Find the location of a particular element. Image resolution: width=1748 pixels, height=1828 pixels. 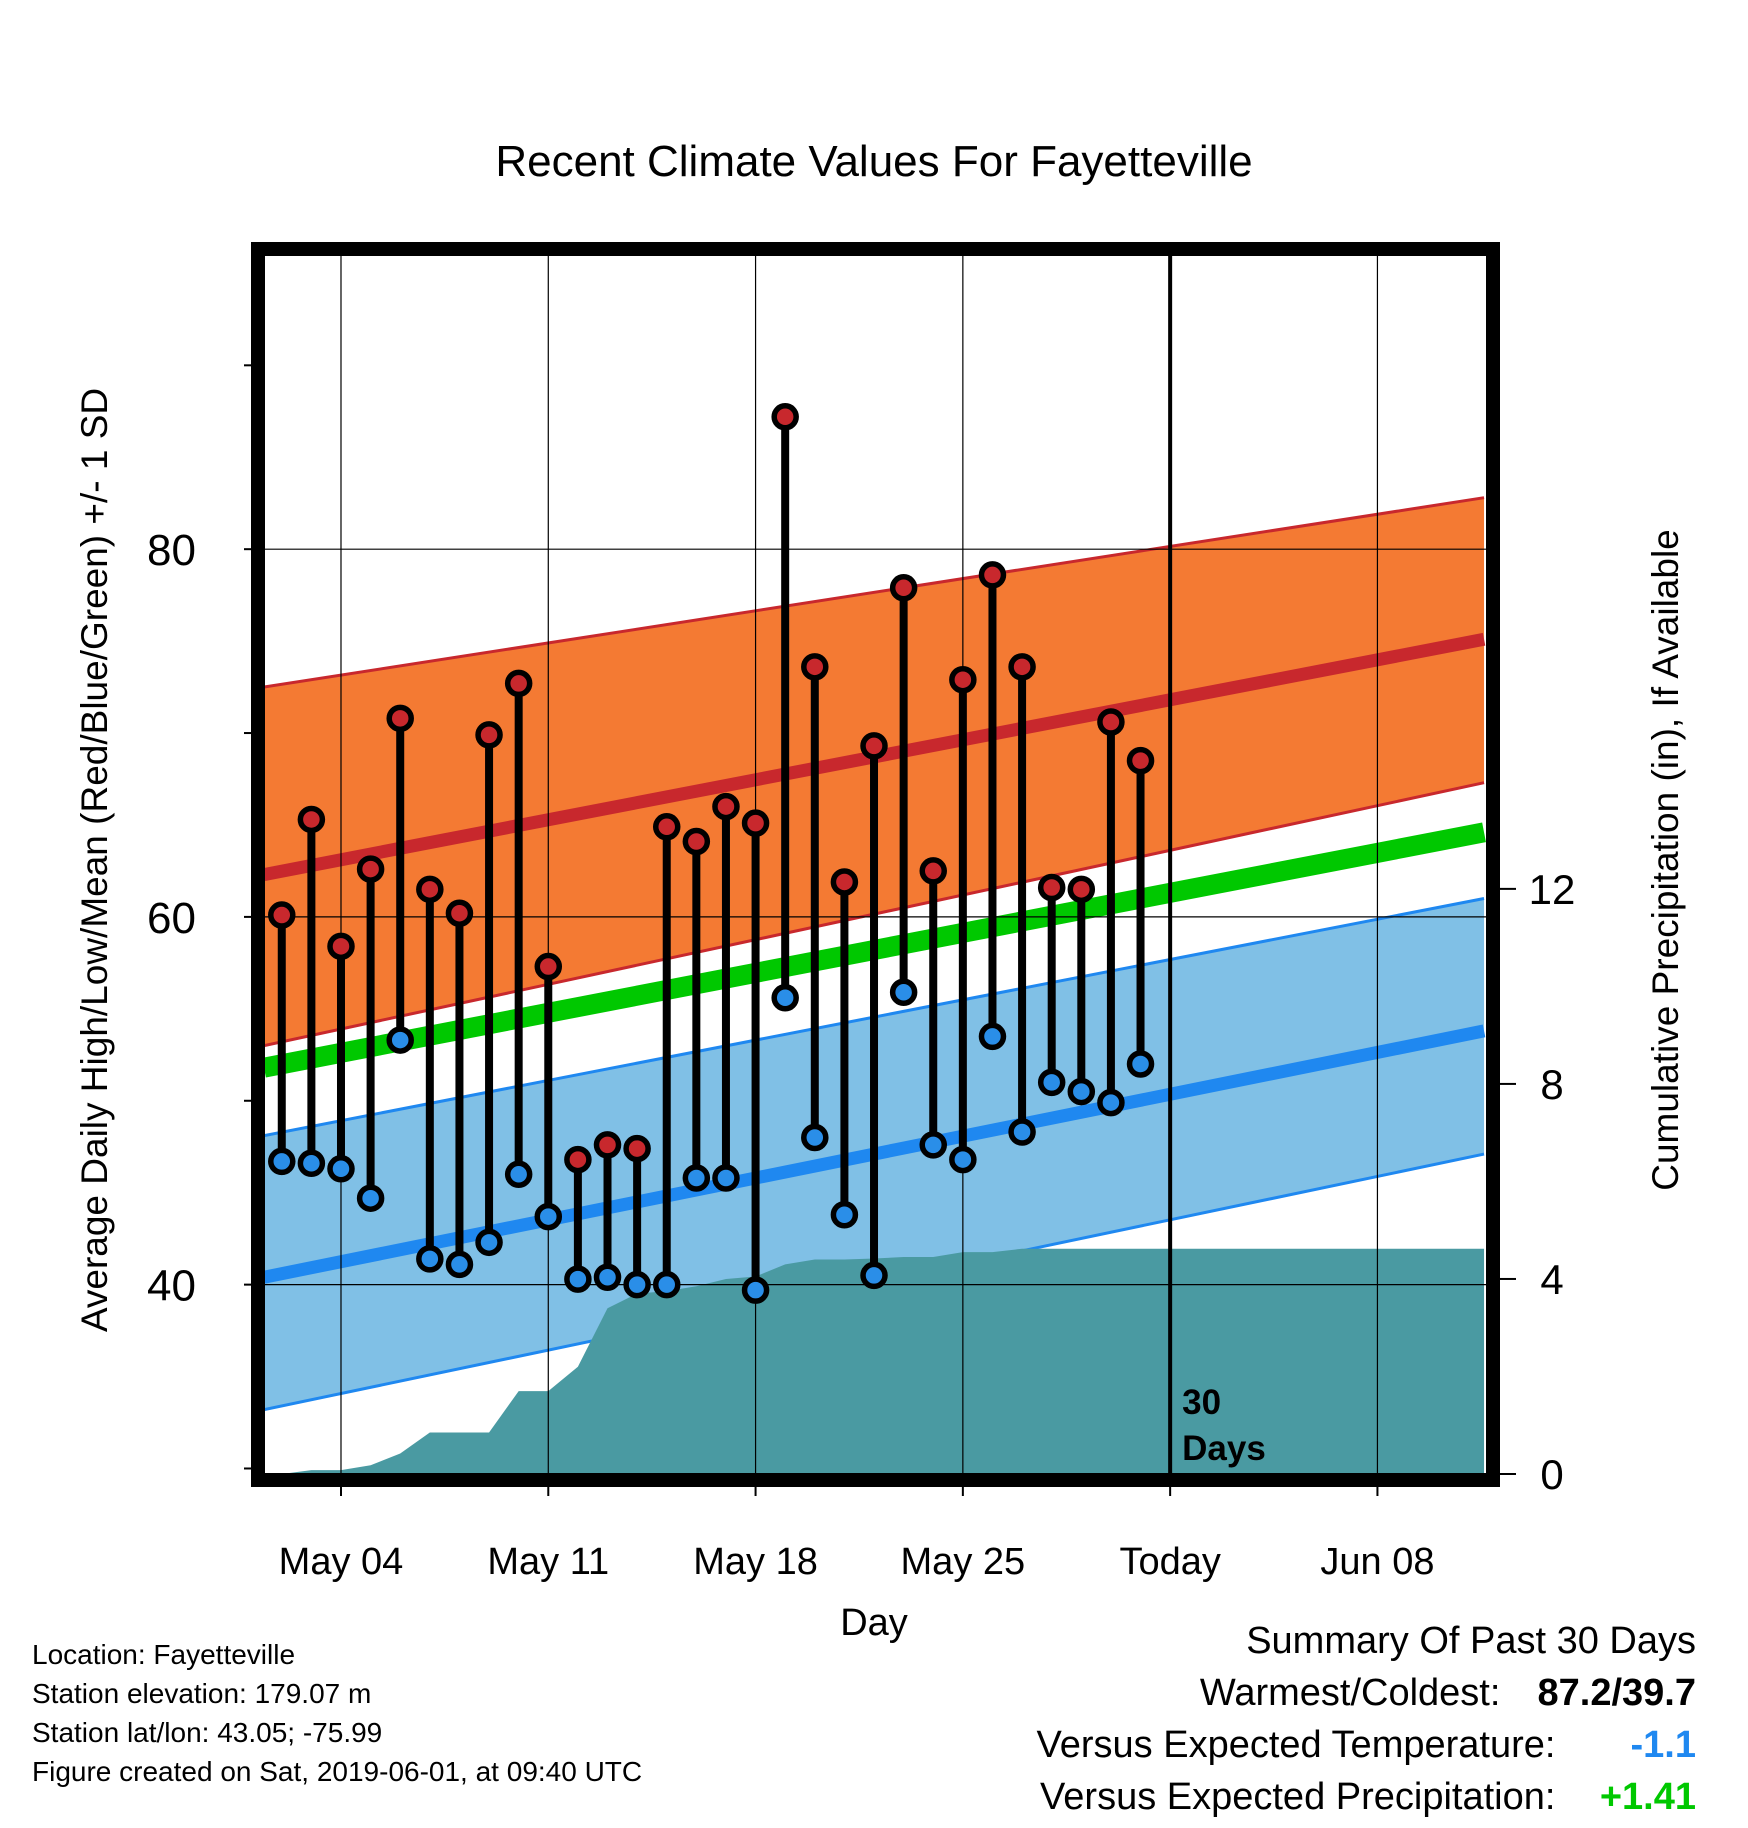

precip-departure-row: Versus Expected Precipitation: +1.41 is located at coordinates (1366, 1797).